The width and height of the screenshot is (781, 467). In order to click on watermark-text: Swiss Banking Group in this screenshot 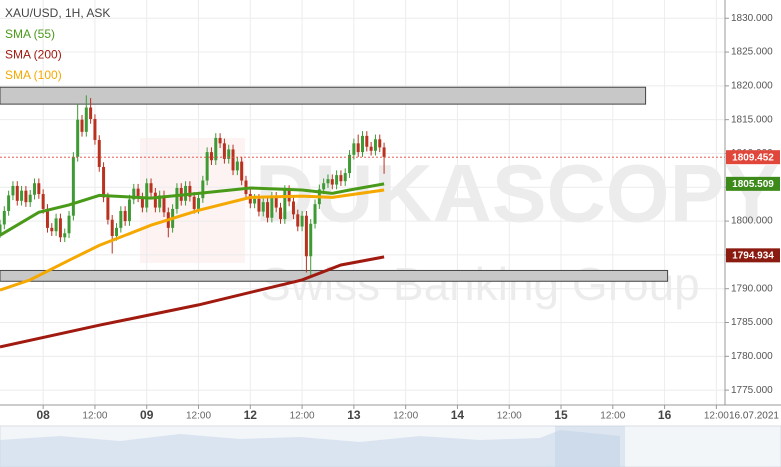, I will do `click(480, 284)`.